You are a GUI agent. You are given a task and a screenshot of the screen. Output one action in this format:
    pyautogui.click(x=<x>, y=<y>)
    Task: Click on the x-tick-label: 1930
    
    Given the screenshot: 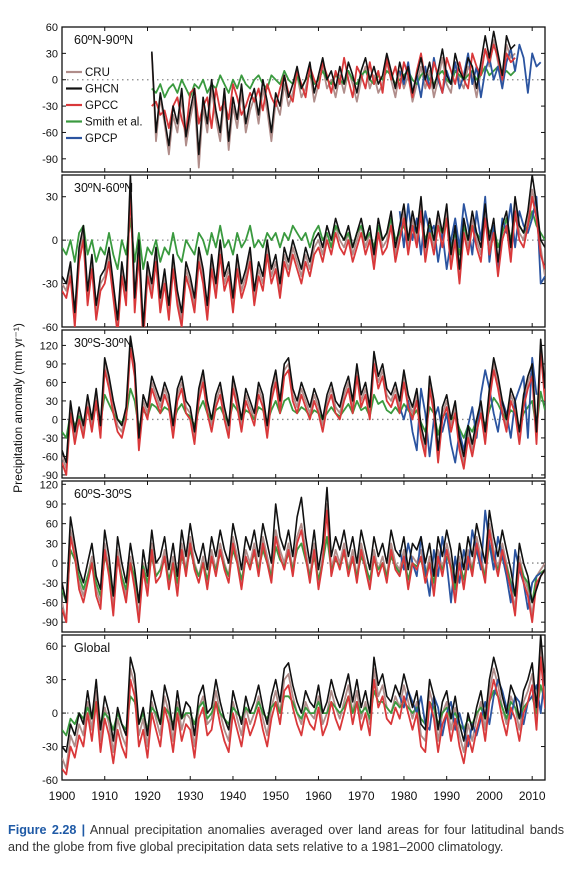 What is the action you would take?
    pyautogui.click(x=190, y=796)
    